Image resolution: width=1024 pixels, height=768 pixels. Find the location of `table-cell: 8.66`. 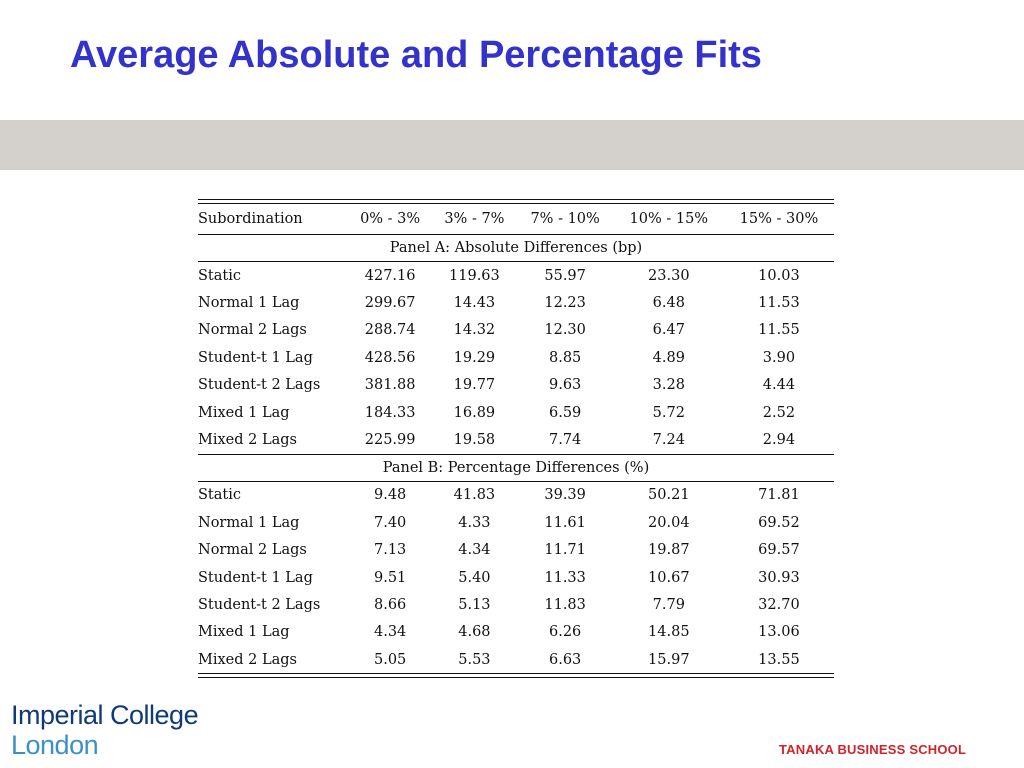

table-cell: 8.66 is located at coordinates (390, 604).